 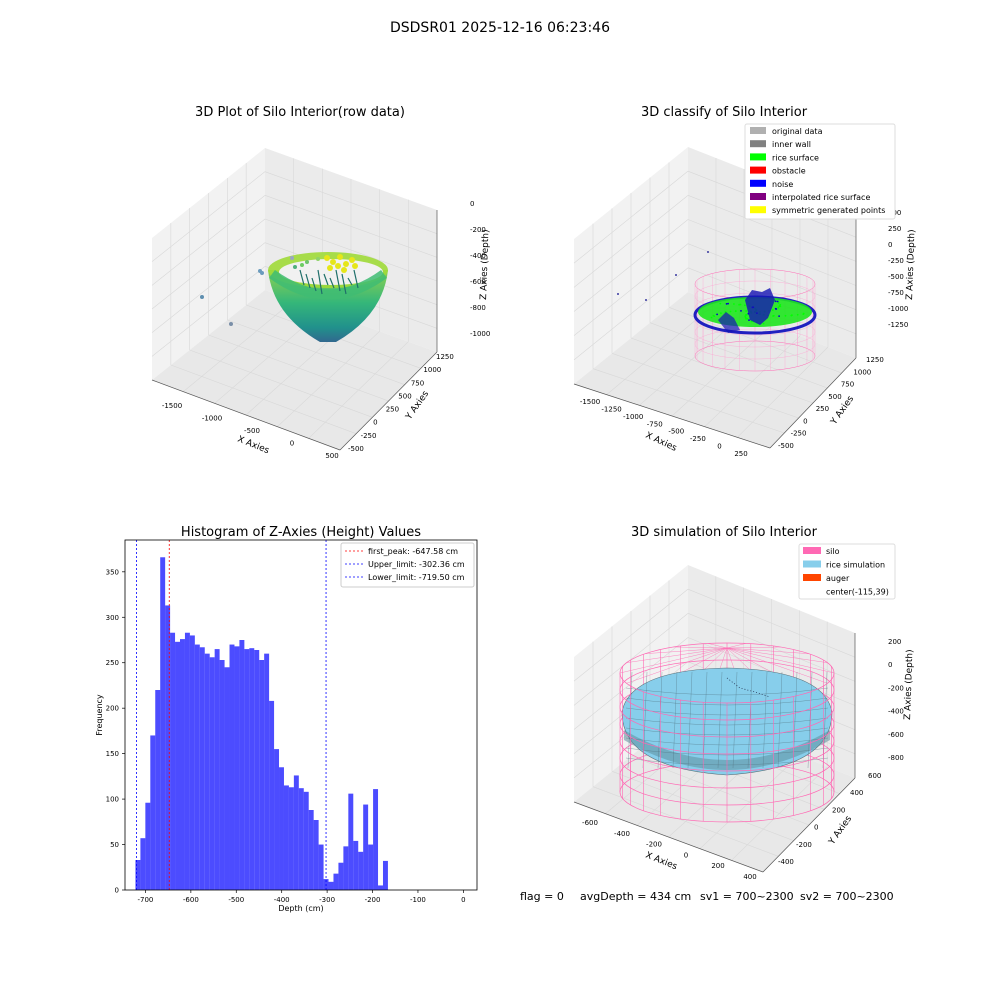 I want to click on tick-label: 400, so click(x=749, y=877).